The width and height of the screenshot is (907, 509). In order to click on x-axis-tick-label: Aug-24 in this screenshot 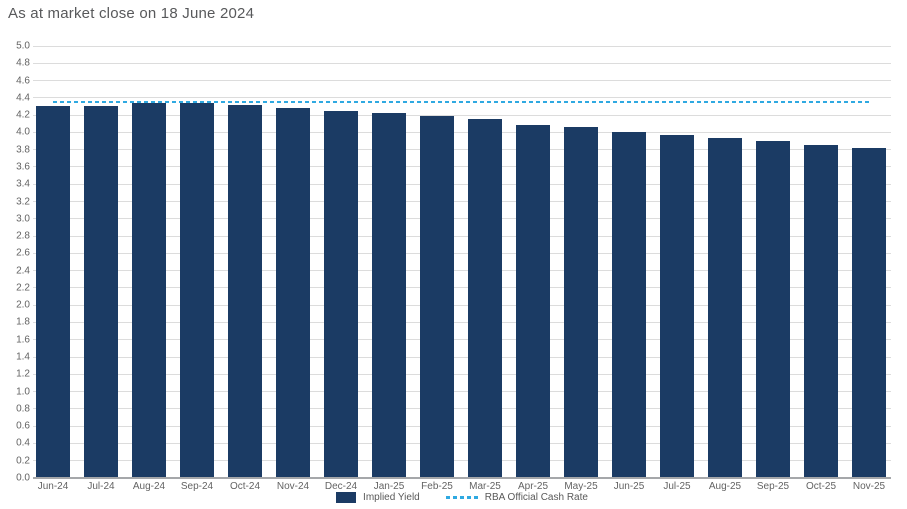, I will do `click(149, 486)`.